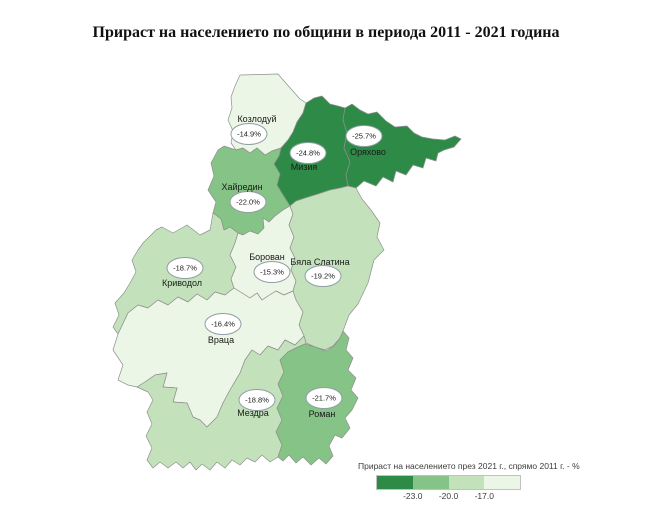  What do you see at coordinates (368, 152) in the screenshot?
I see `region-label-oryahovo: Оряхово` at bounding box center [368, 152].